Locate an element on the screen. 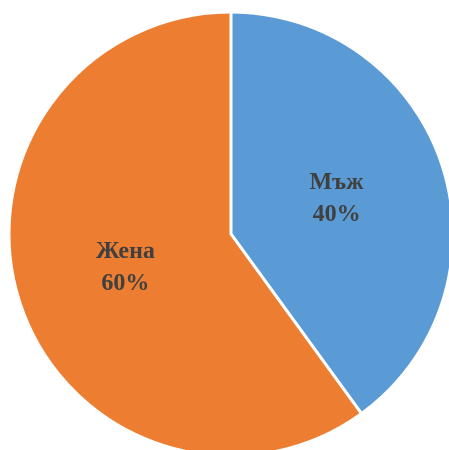  slice-label: Мъж is located at coordinates (337, 182).